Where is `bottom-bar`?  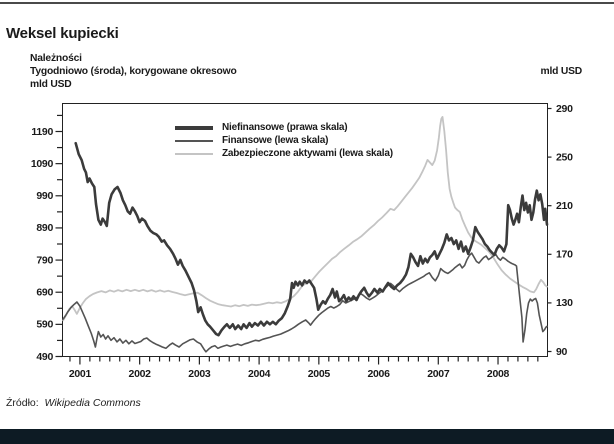 bottom-bar is located at coordinates (307, 436).